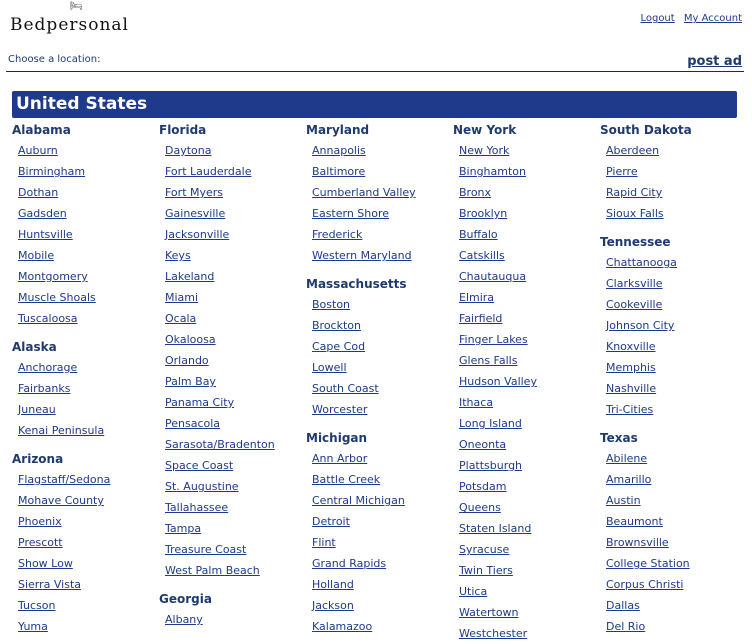 Image resolution: width=752 pixels, height=644 pixels. Describe the element at coordinates (475, 192) in the screenshot. I see `city-link: Bronx` at that location.